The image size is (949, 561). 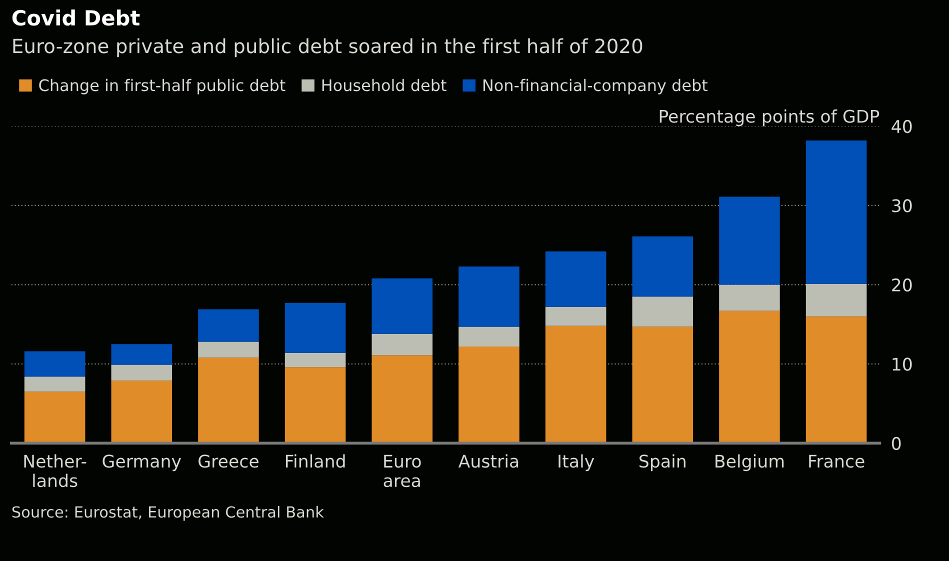 What do you see at coordinates (55, 471) in the screenshot?
I see `x-tick-label: Nether- lands` at bounding box center [55, 471].